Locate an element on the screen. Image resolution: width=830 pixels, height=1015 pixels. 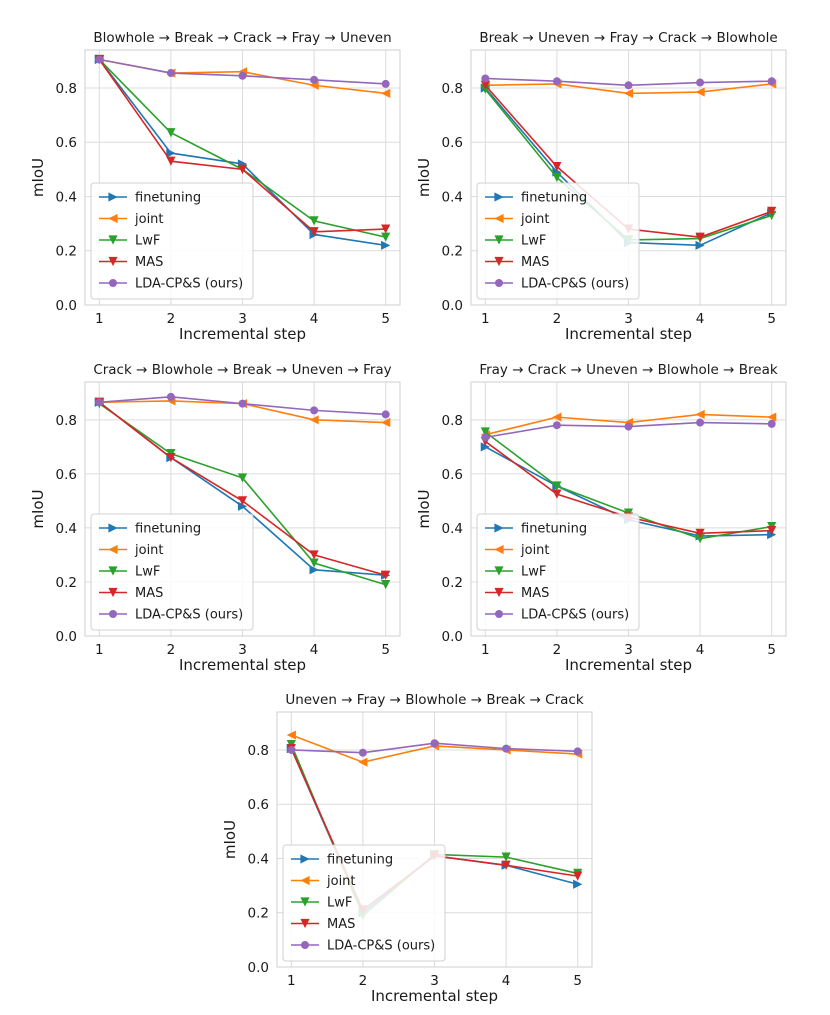
chart-title: Crack → Blowhole → Break → Uneven → Fray is located at coordinates (242, 370).